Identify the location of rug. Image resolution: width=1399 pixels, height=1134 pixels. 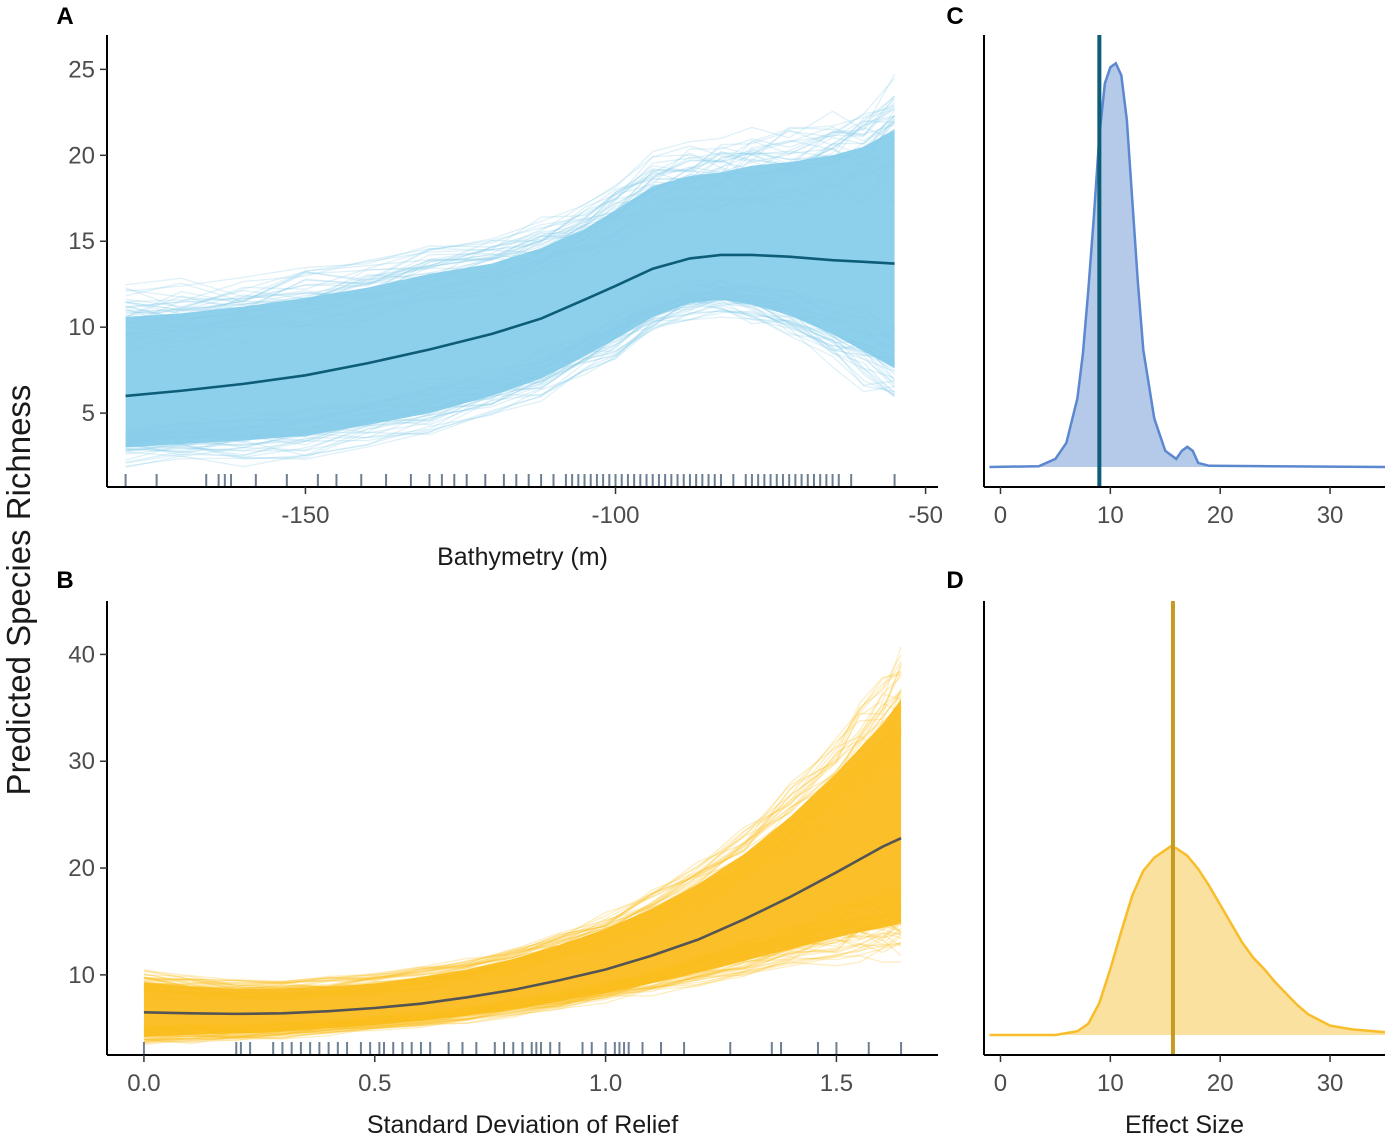
(510, 480).